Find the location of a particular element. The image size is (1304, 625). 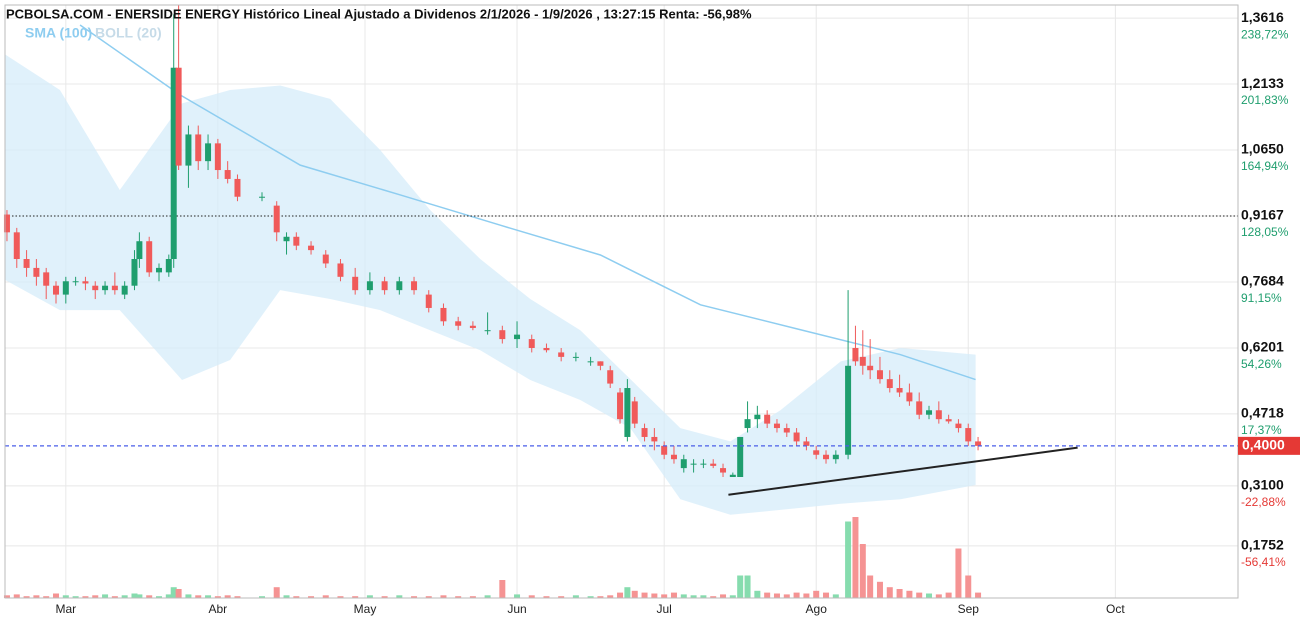

trendline is located at coordinates (903, 471).